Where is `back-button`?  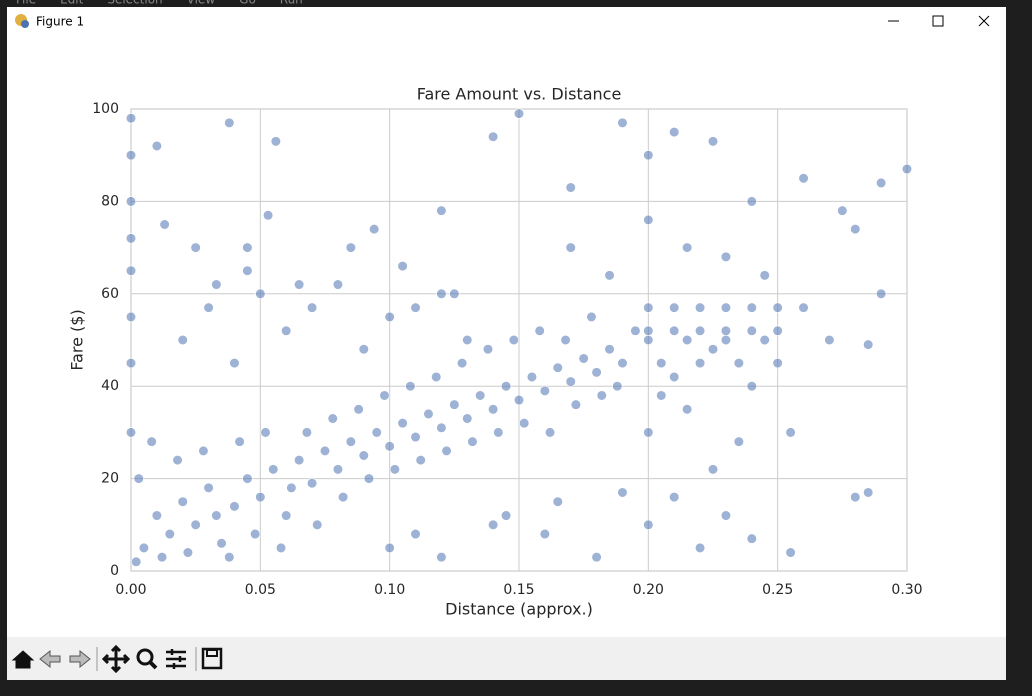 back-button is located at coordinates (50, 659).